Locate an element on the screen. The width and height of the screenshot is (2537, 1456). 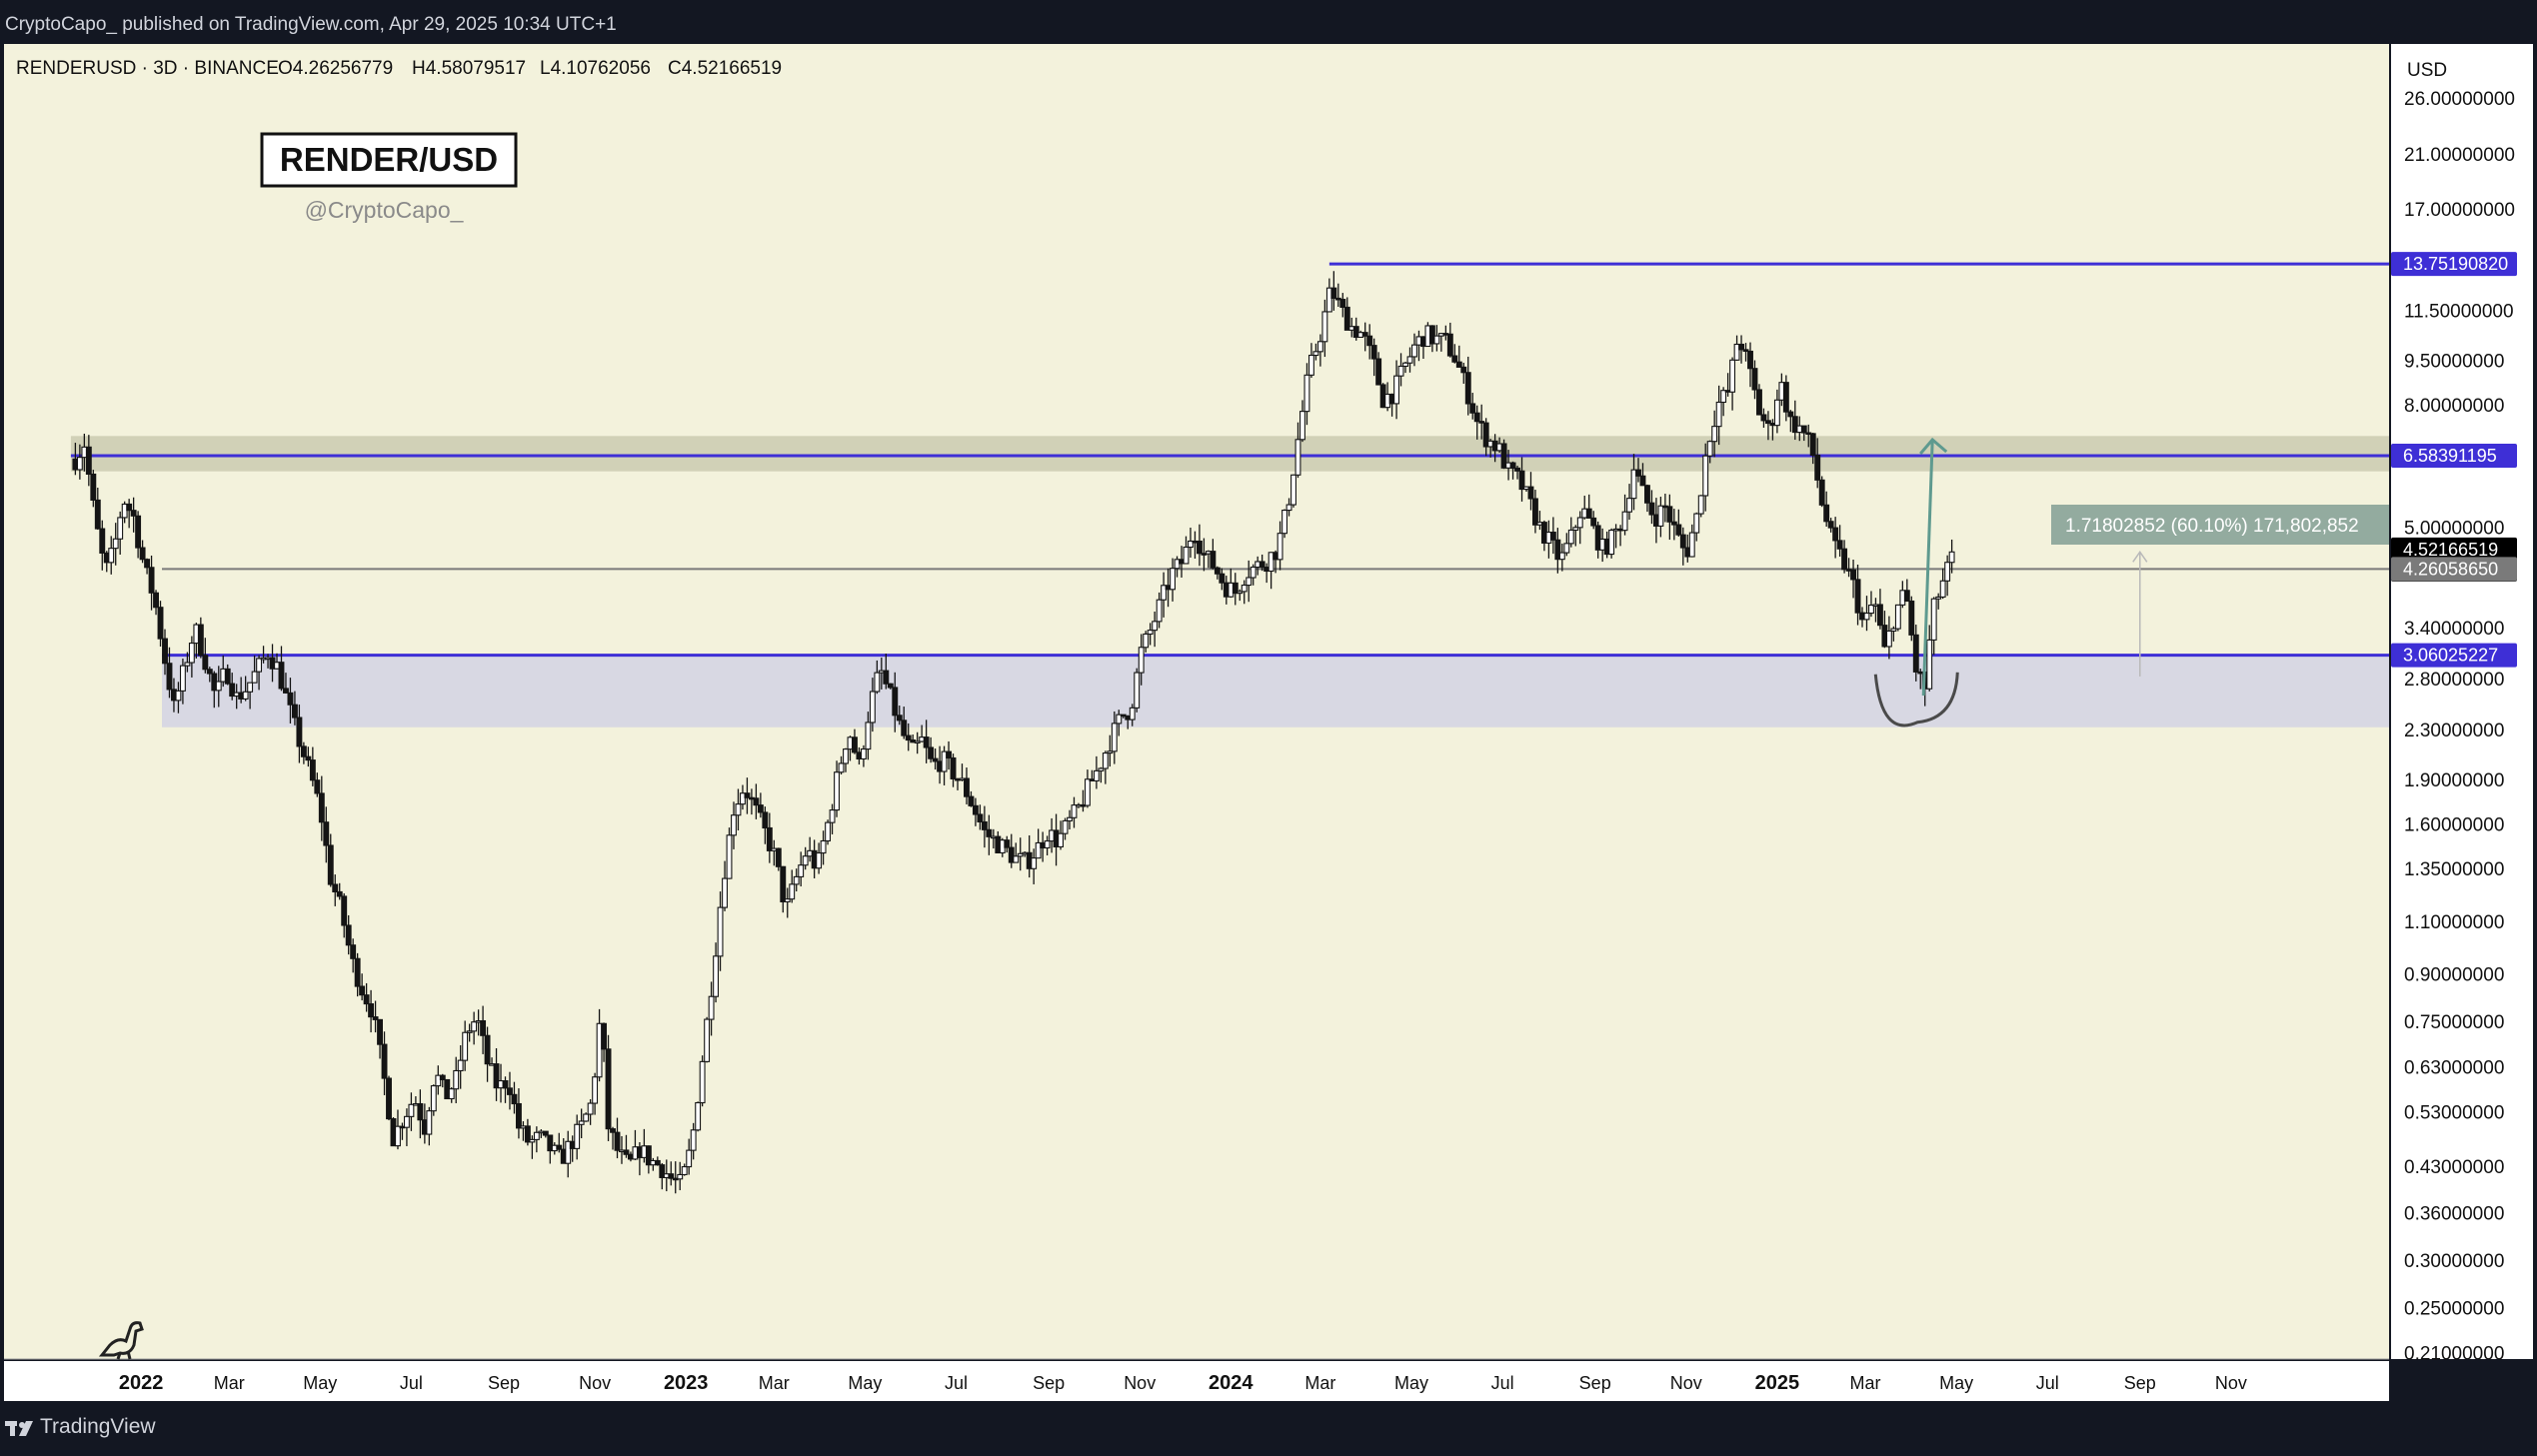
currency-label: USD is located at coordinates (2427, 71).